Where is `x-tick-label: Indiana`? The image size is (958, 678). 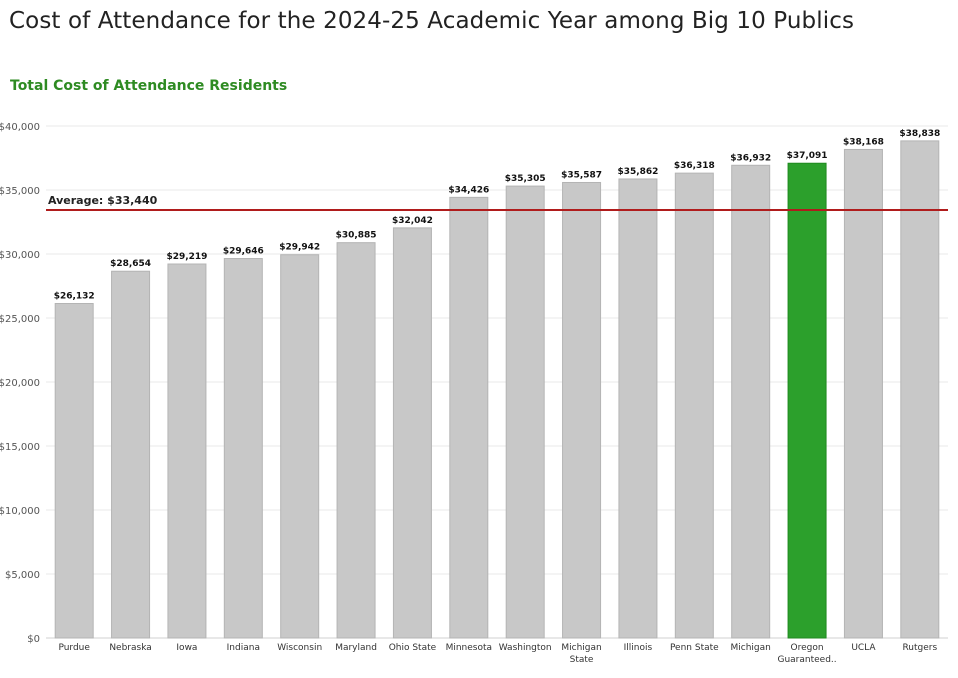
x-tick-label: Indiana is located at coordinates (243, 648).